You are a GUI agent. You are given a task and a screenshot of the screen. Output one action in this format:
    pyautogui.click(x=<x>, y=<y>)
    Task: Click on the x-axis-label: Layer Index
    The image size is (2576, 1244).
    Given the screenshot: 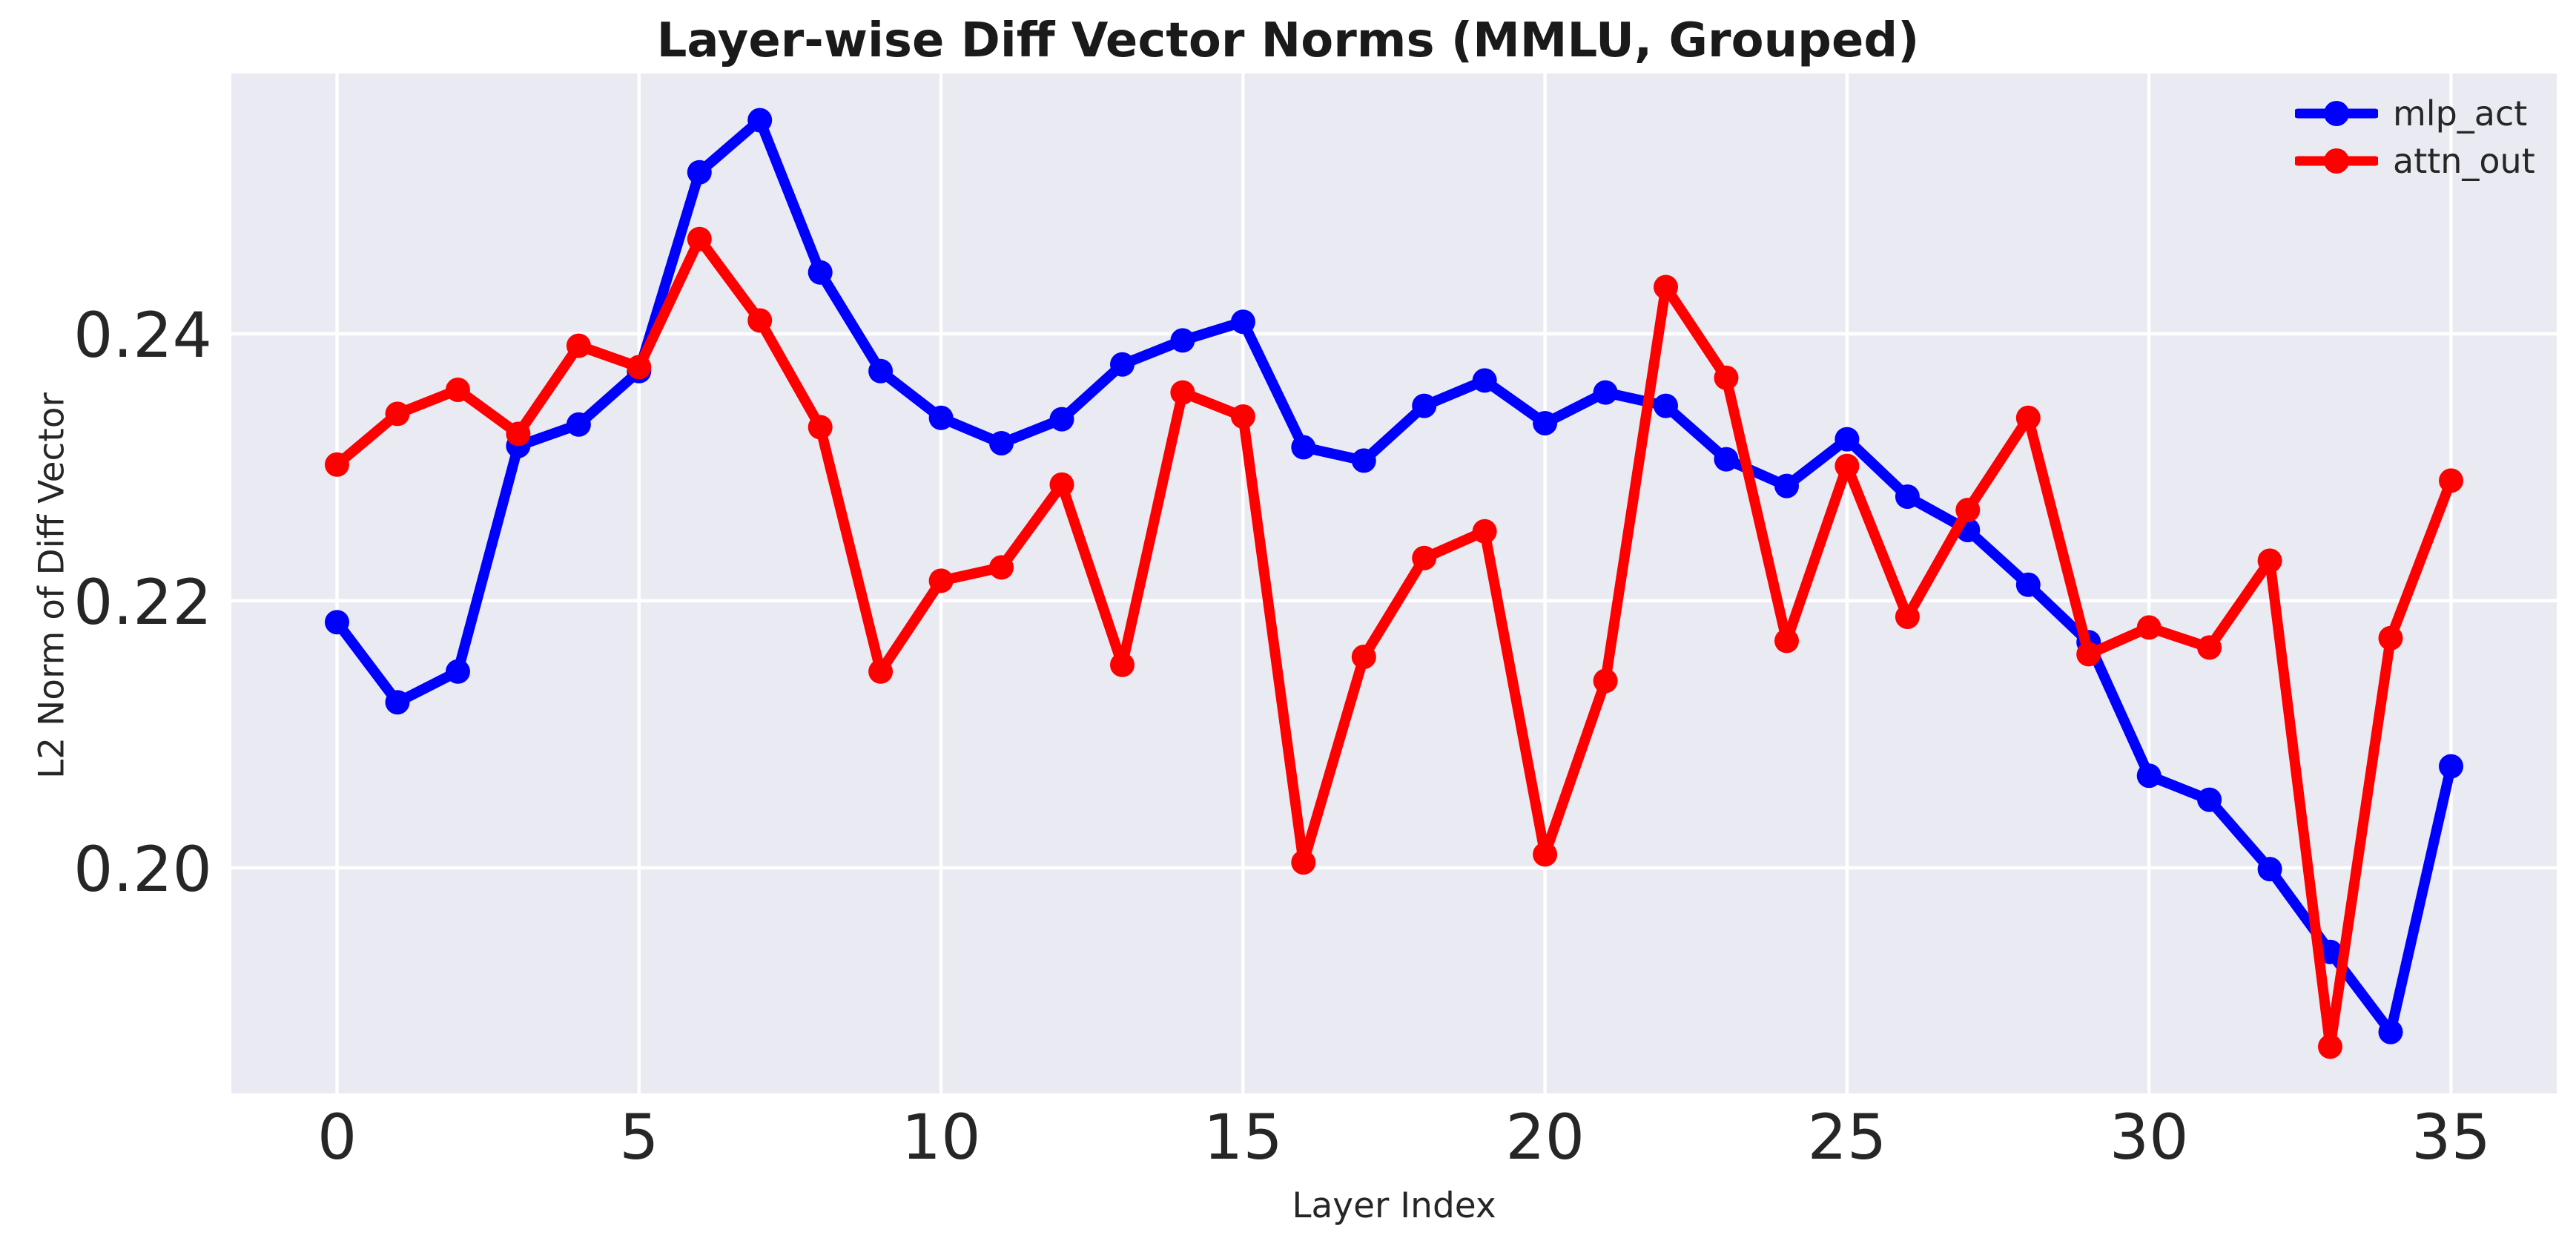 What is the action you would take?
    pyautogui.click(x=1394, y=1205)
    